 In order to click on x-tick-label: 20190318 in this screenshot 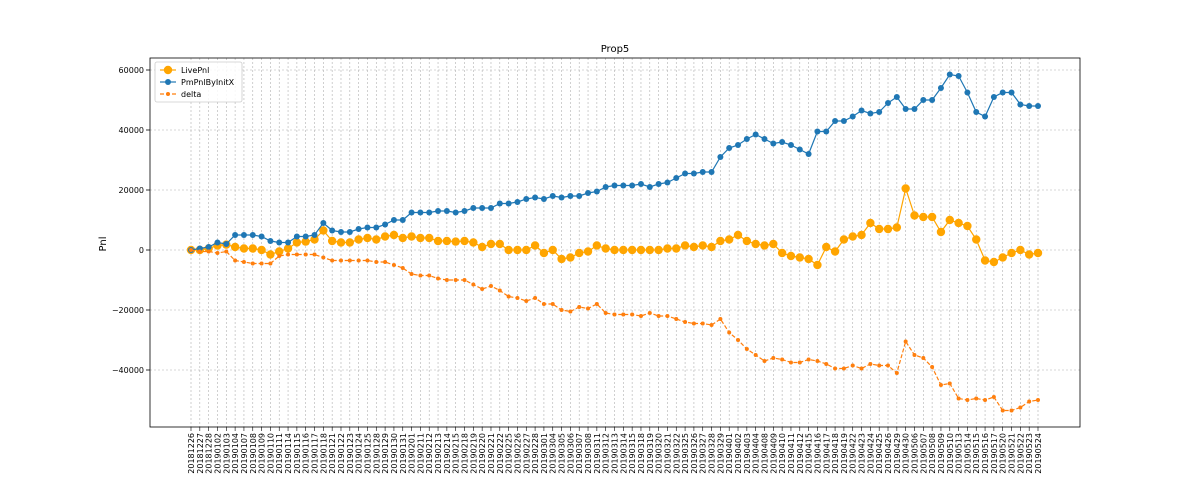, I will do `click(641, 453)`.